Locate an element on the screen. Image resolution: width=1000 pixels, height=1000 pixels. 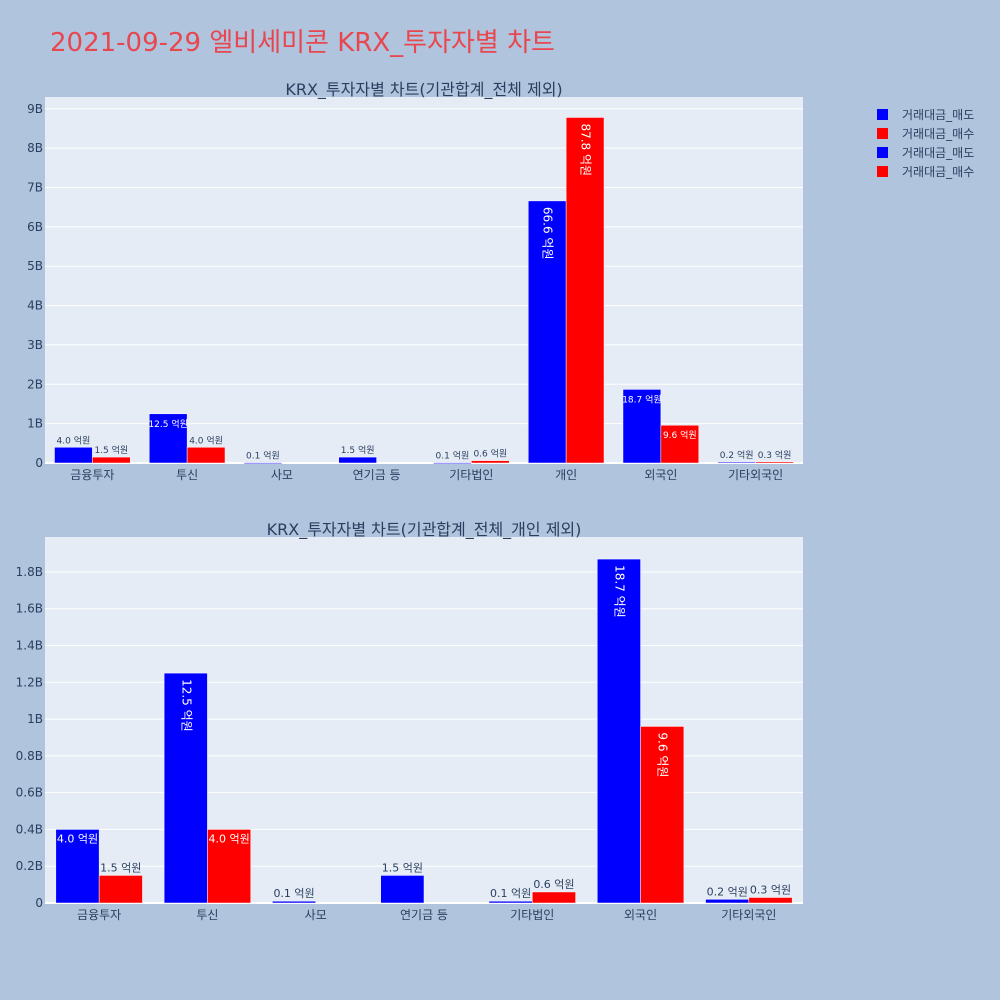
y-tick-label: 1.2B is located at coordinates (29, 682).